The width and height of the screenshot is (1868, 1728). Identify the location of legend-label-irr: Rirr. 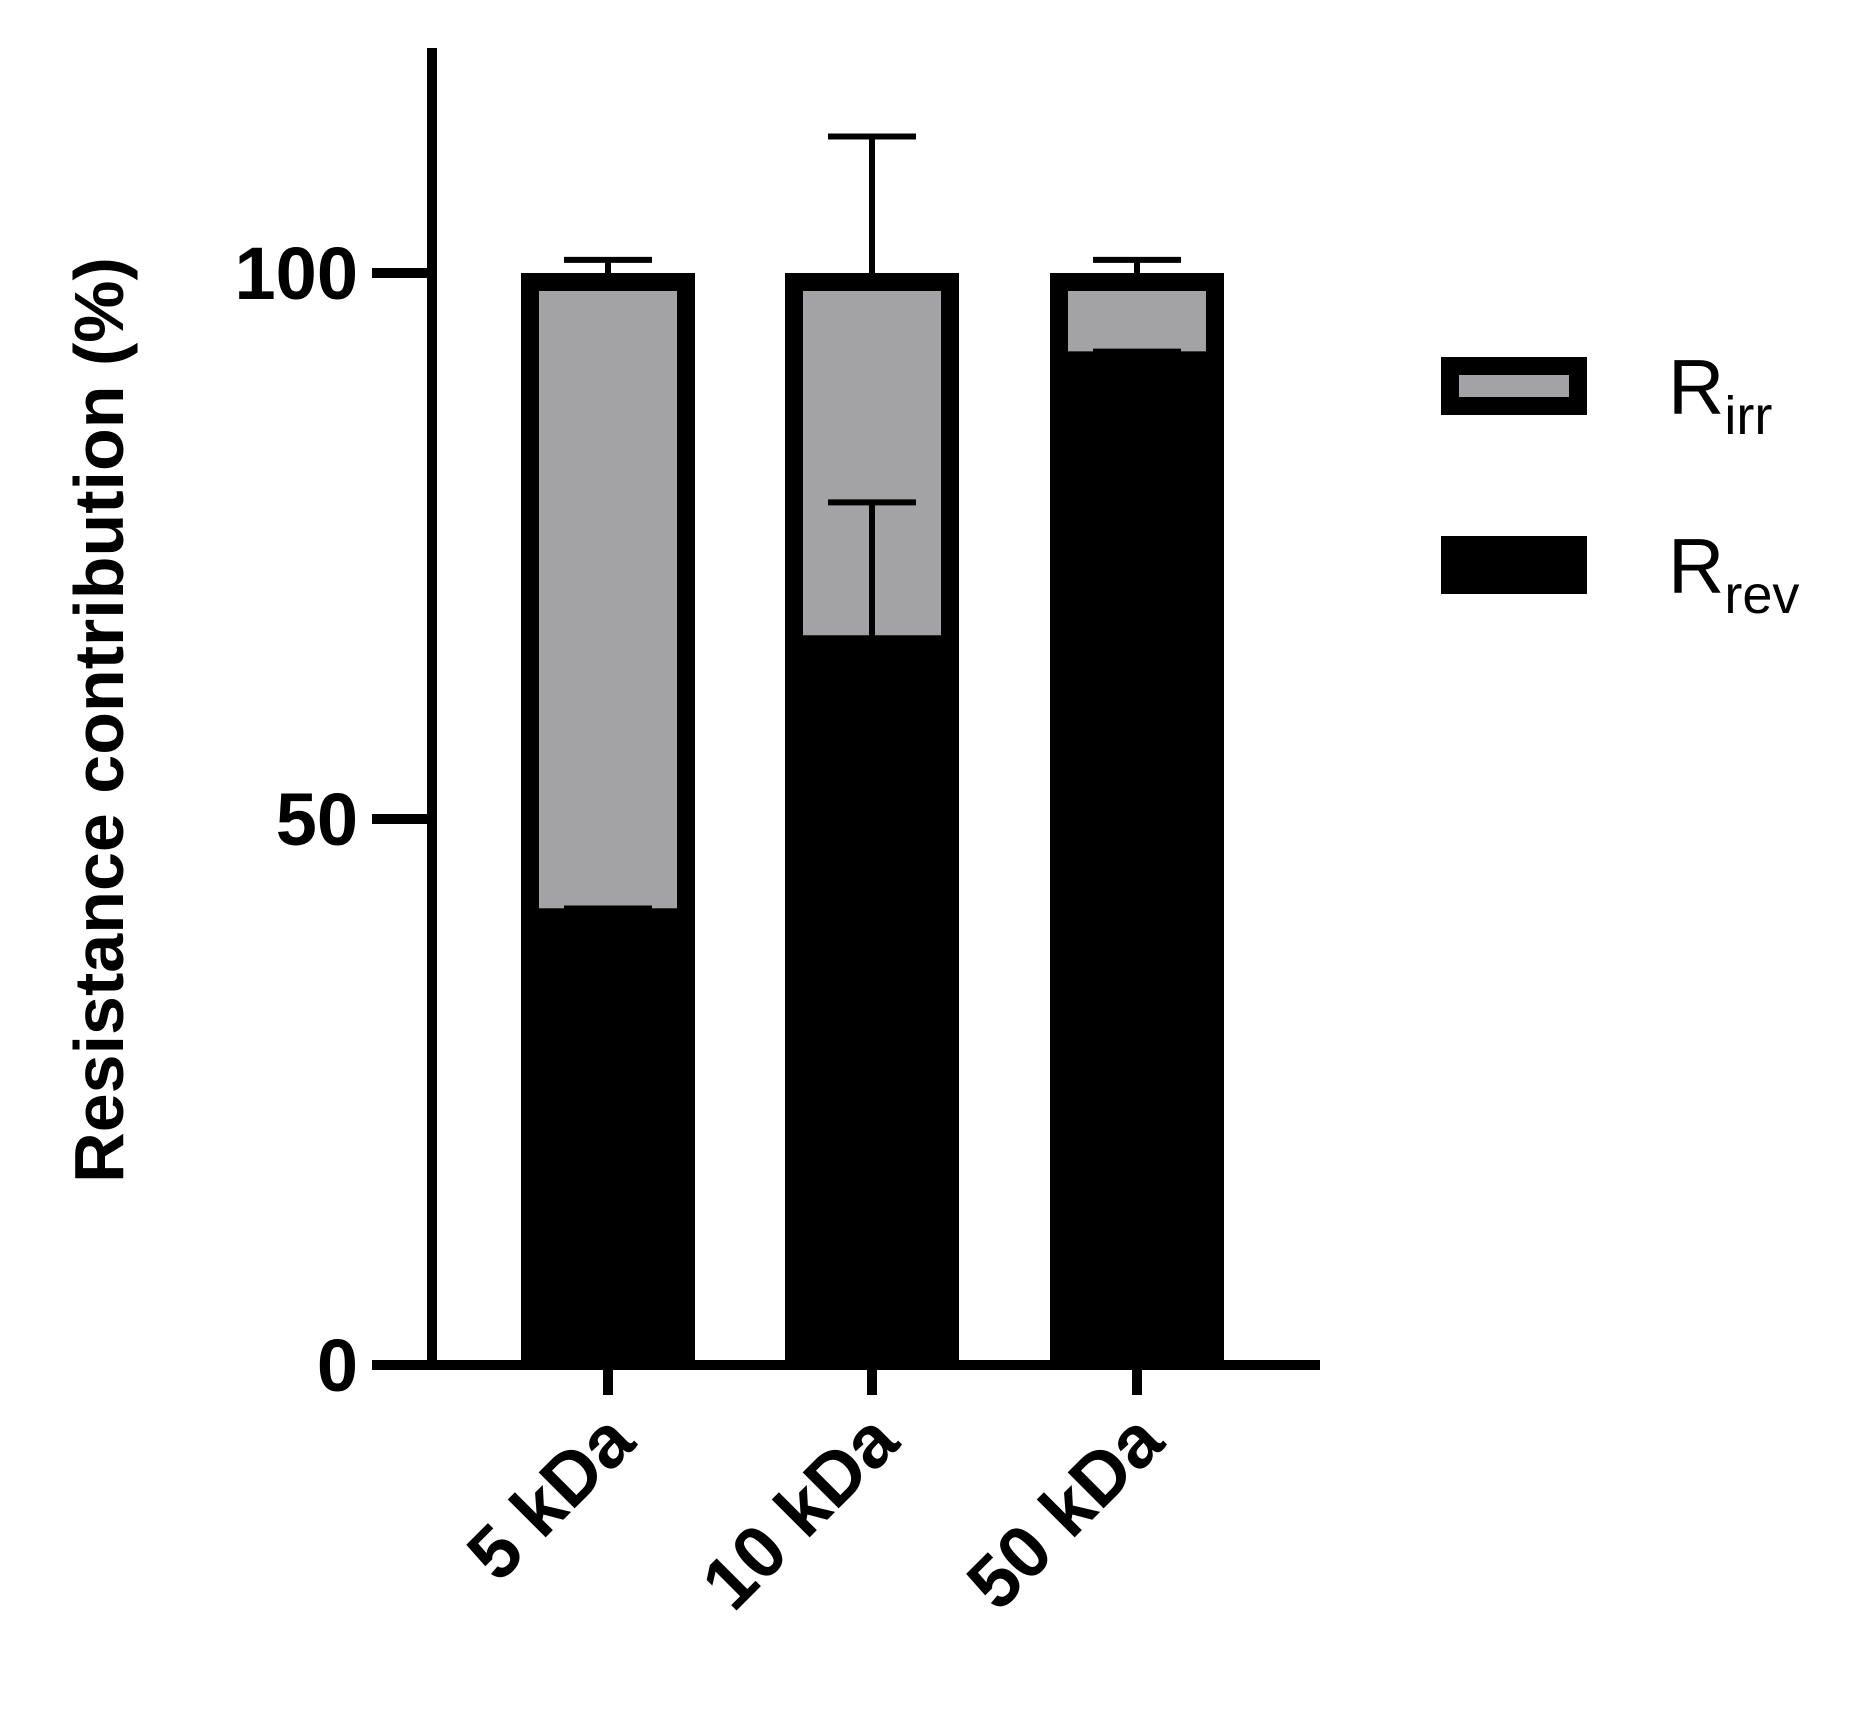
(1720, 394).